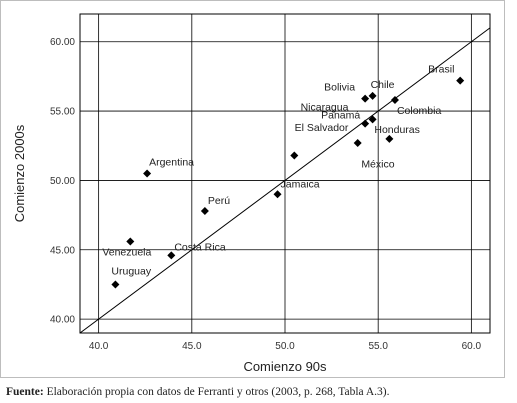  Describe the element at coordinates (200, 247) in the screenshot. I see `data-point-label: Costa Rica` at that location.